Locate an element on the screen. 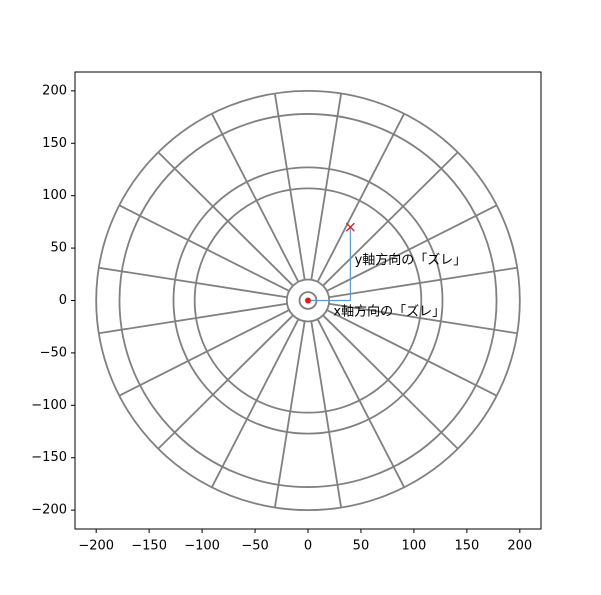 This screenshot has width=601, height=595. y-tick-label: −100 is located at coordinates (49, 405).